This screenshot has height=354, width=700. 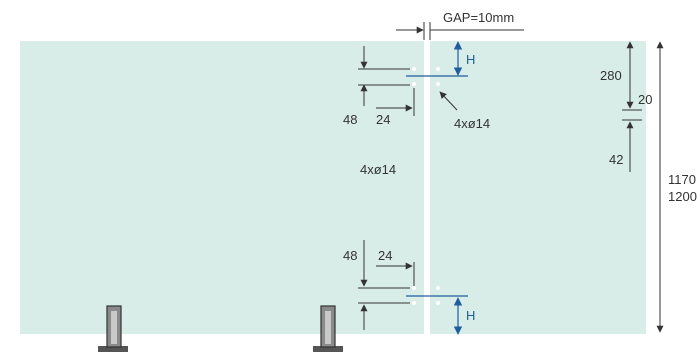 I want to click on dim-48-top: 48, so click(x=350, y=119).